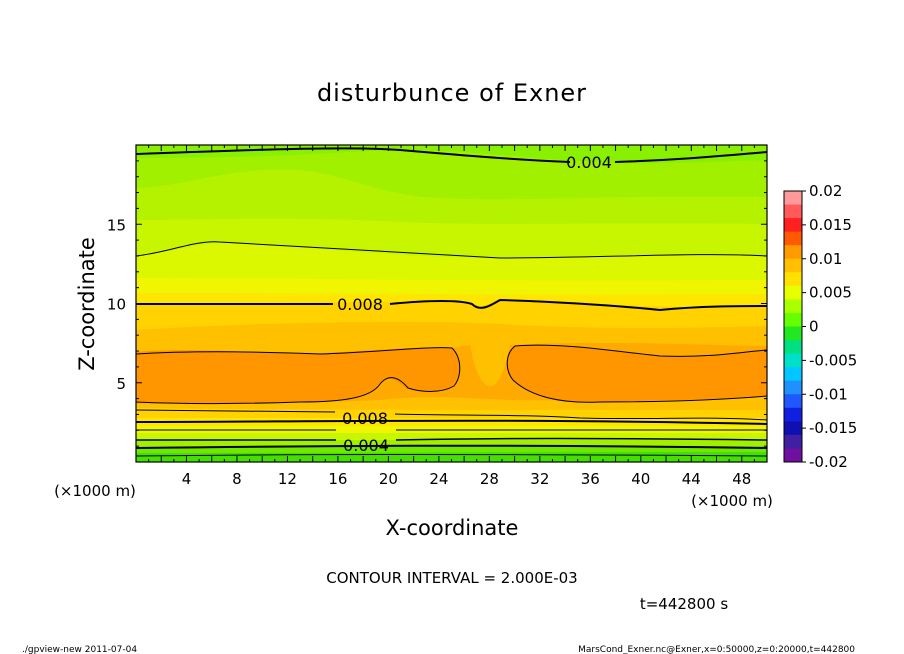 The image size is (904, 654). I want to click on x-tick-label: 28, so click(489, 479).